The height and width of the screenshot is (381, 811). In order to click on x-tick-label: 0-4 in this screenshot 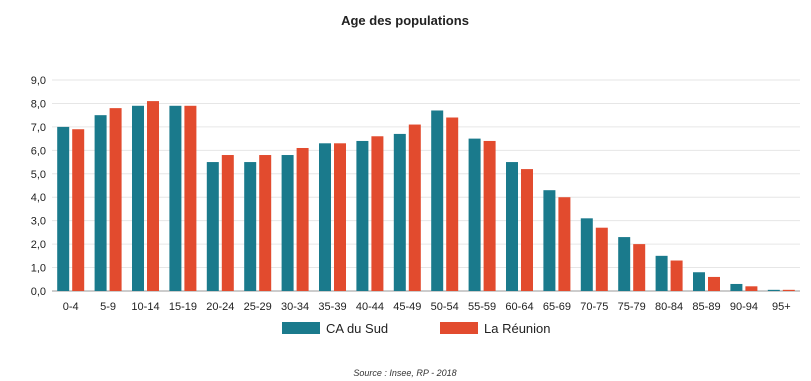, I will do `click(71, 307)`.